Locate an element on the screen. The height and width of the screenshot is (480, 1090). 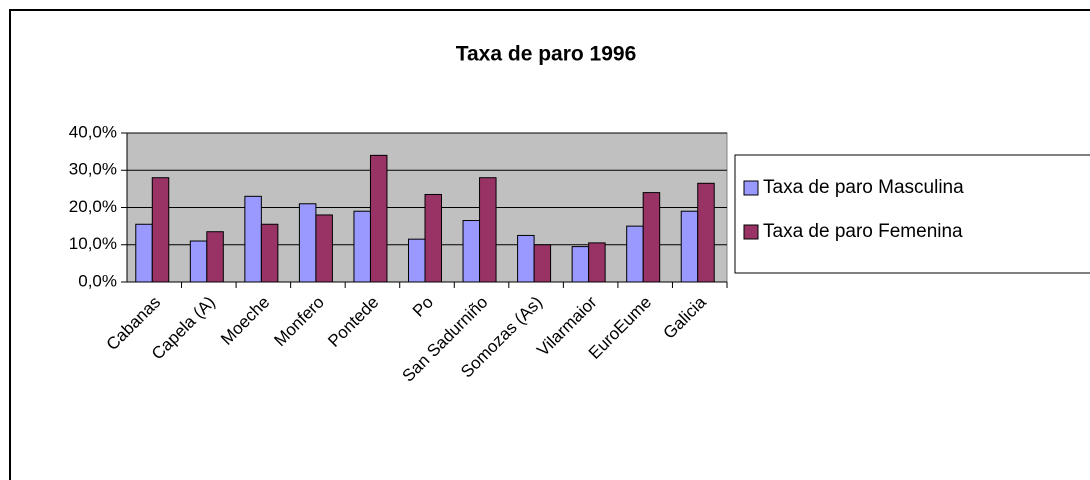
legend-box is located at coordinates (912, 214).